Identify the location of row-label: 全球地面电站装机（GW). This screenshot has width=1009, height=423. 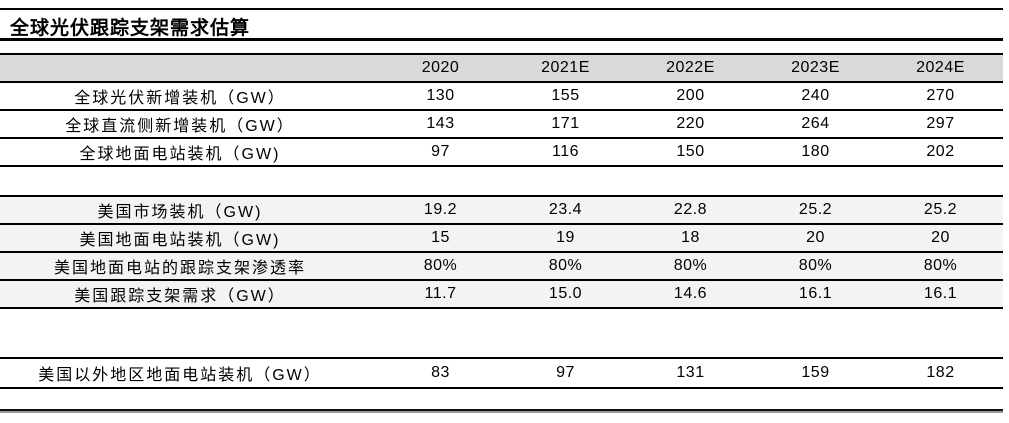
(180, 154).